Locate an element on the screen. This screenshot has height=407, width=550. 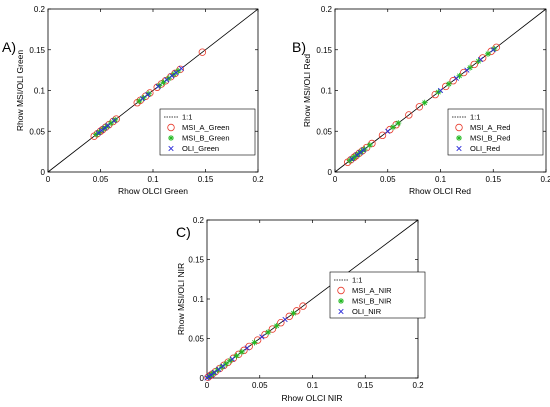
panel-a-ylabel: Rhow MSI/OLI Green is located at coordinates (20, 91).